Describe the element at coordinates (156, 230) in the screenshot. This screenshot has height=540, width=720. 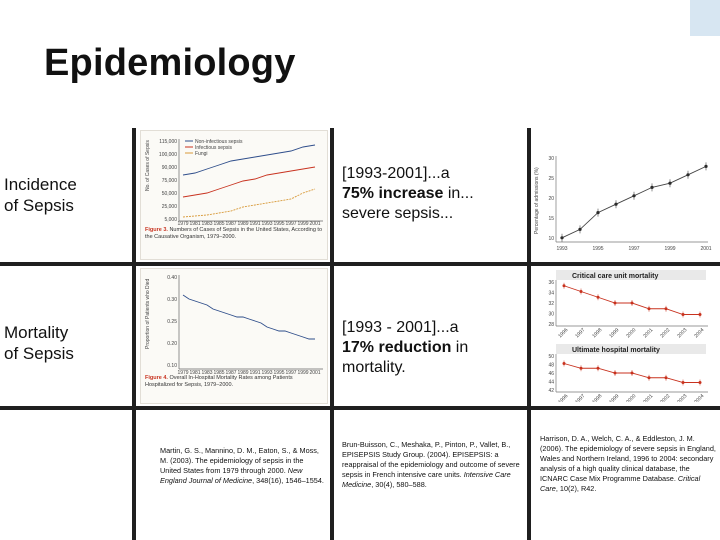
I see `caption-label: Figure 3.` at that location.